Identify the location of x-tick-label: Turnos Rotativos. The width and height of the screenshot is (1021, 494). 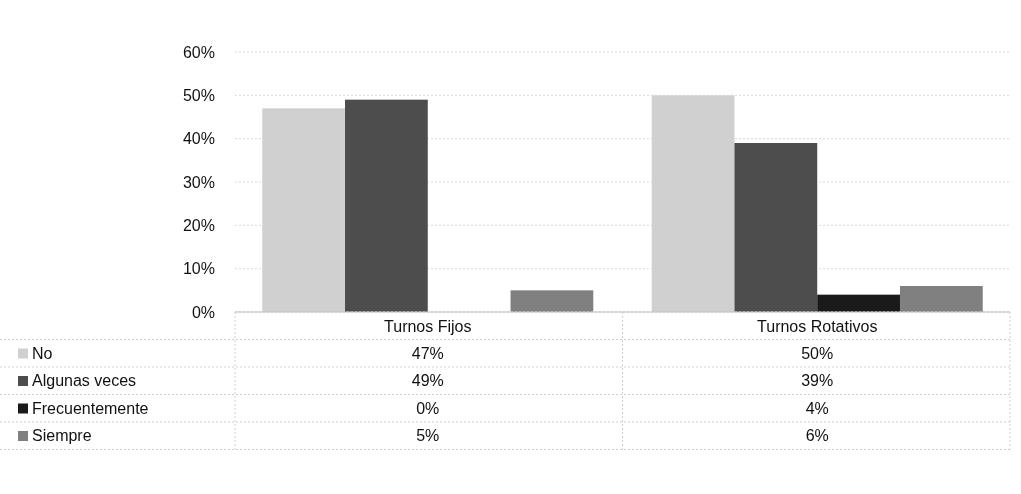
(817, 326).